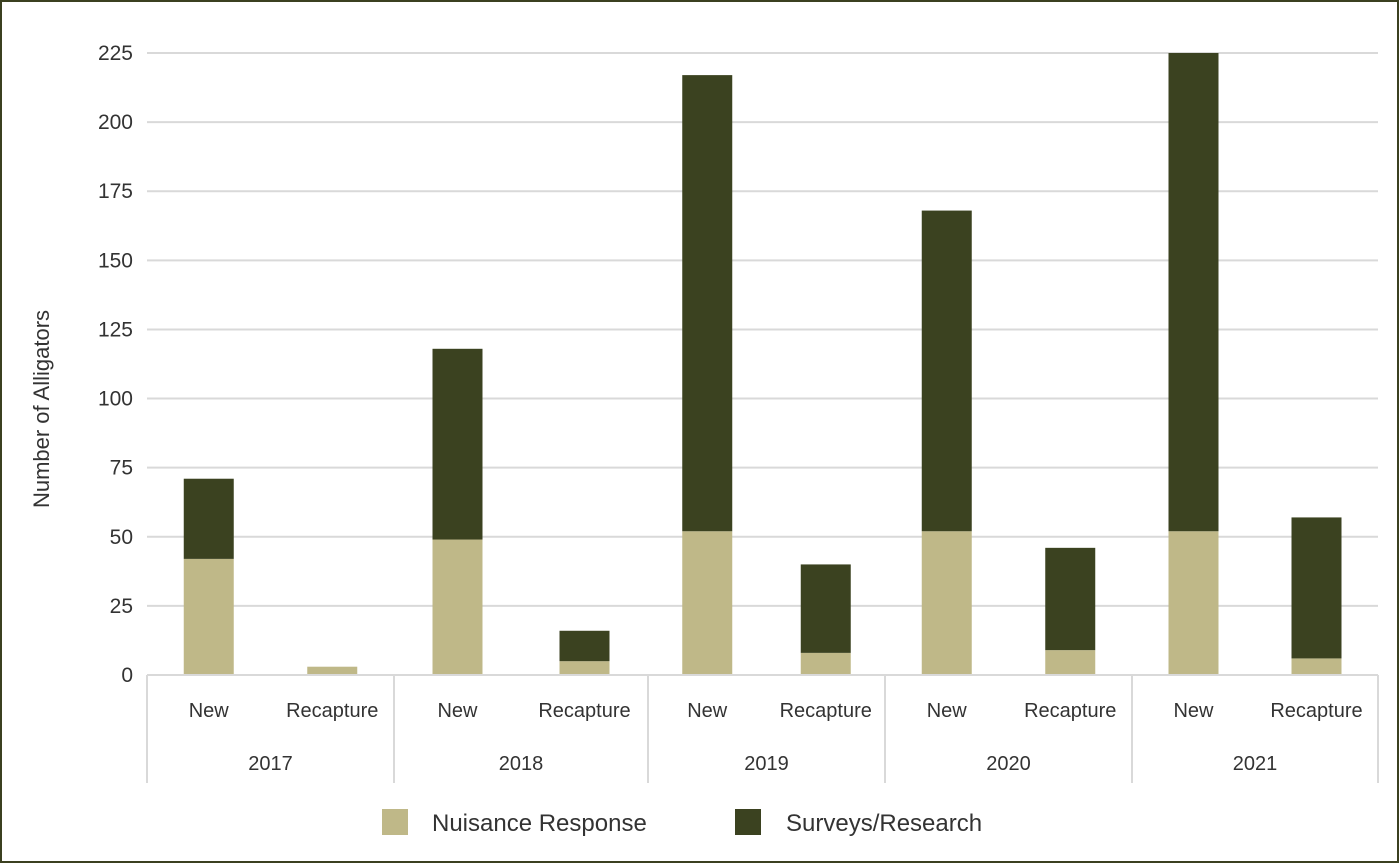 The width and height of the screenshot is (1399, 865). I want to click on y-tick-label: 25, so click(121, 606).